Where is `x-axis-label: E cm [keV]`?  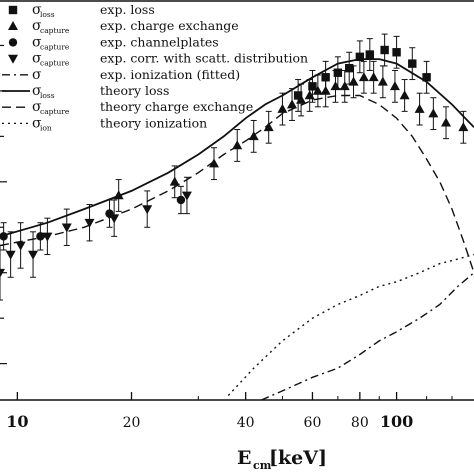 x-axis-label: E cm [keV] is located at coordinates (282, 459).